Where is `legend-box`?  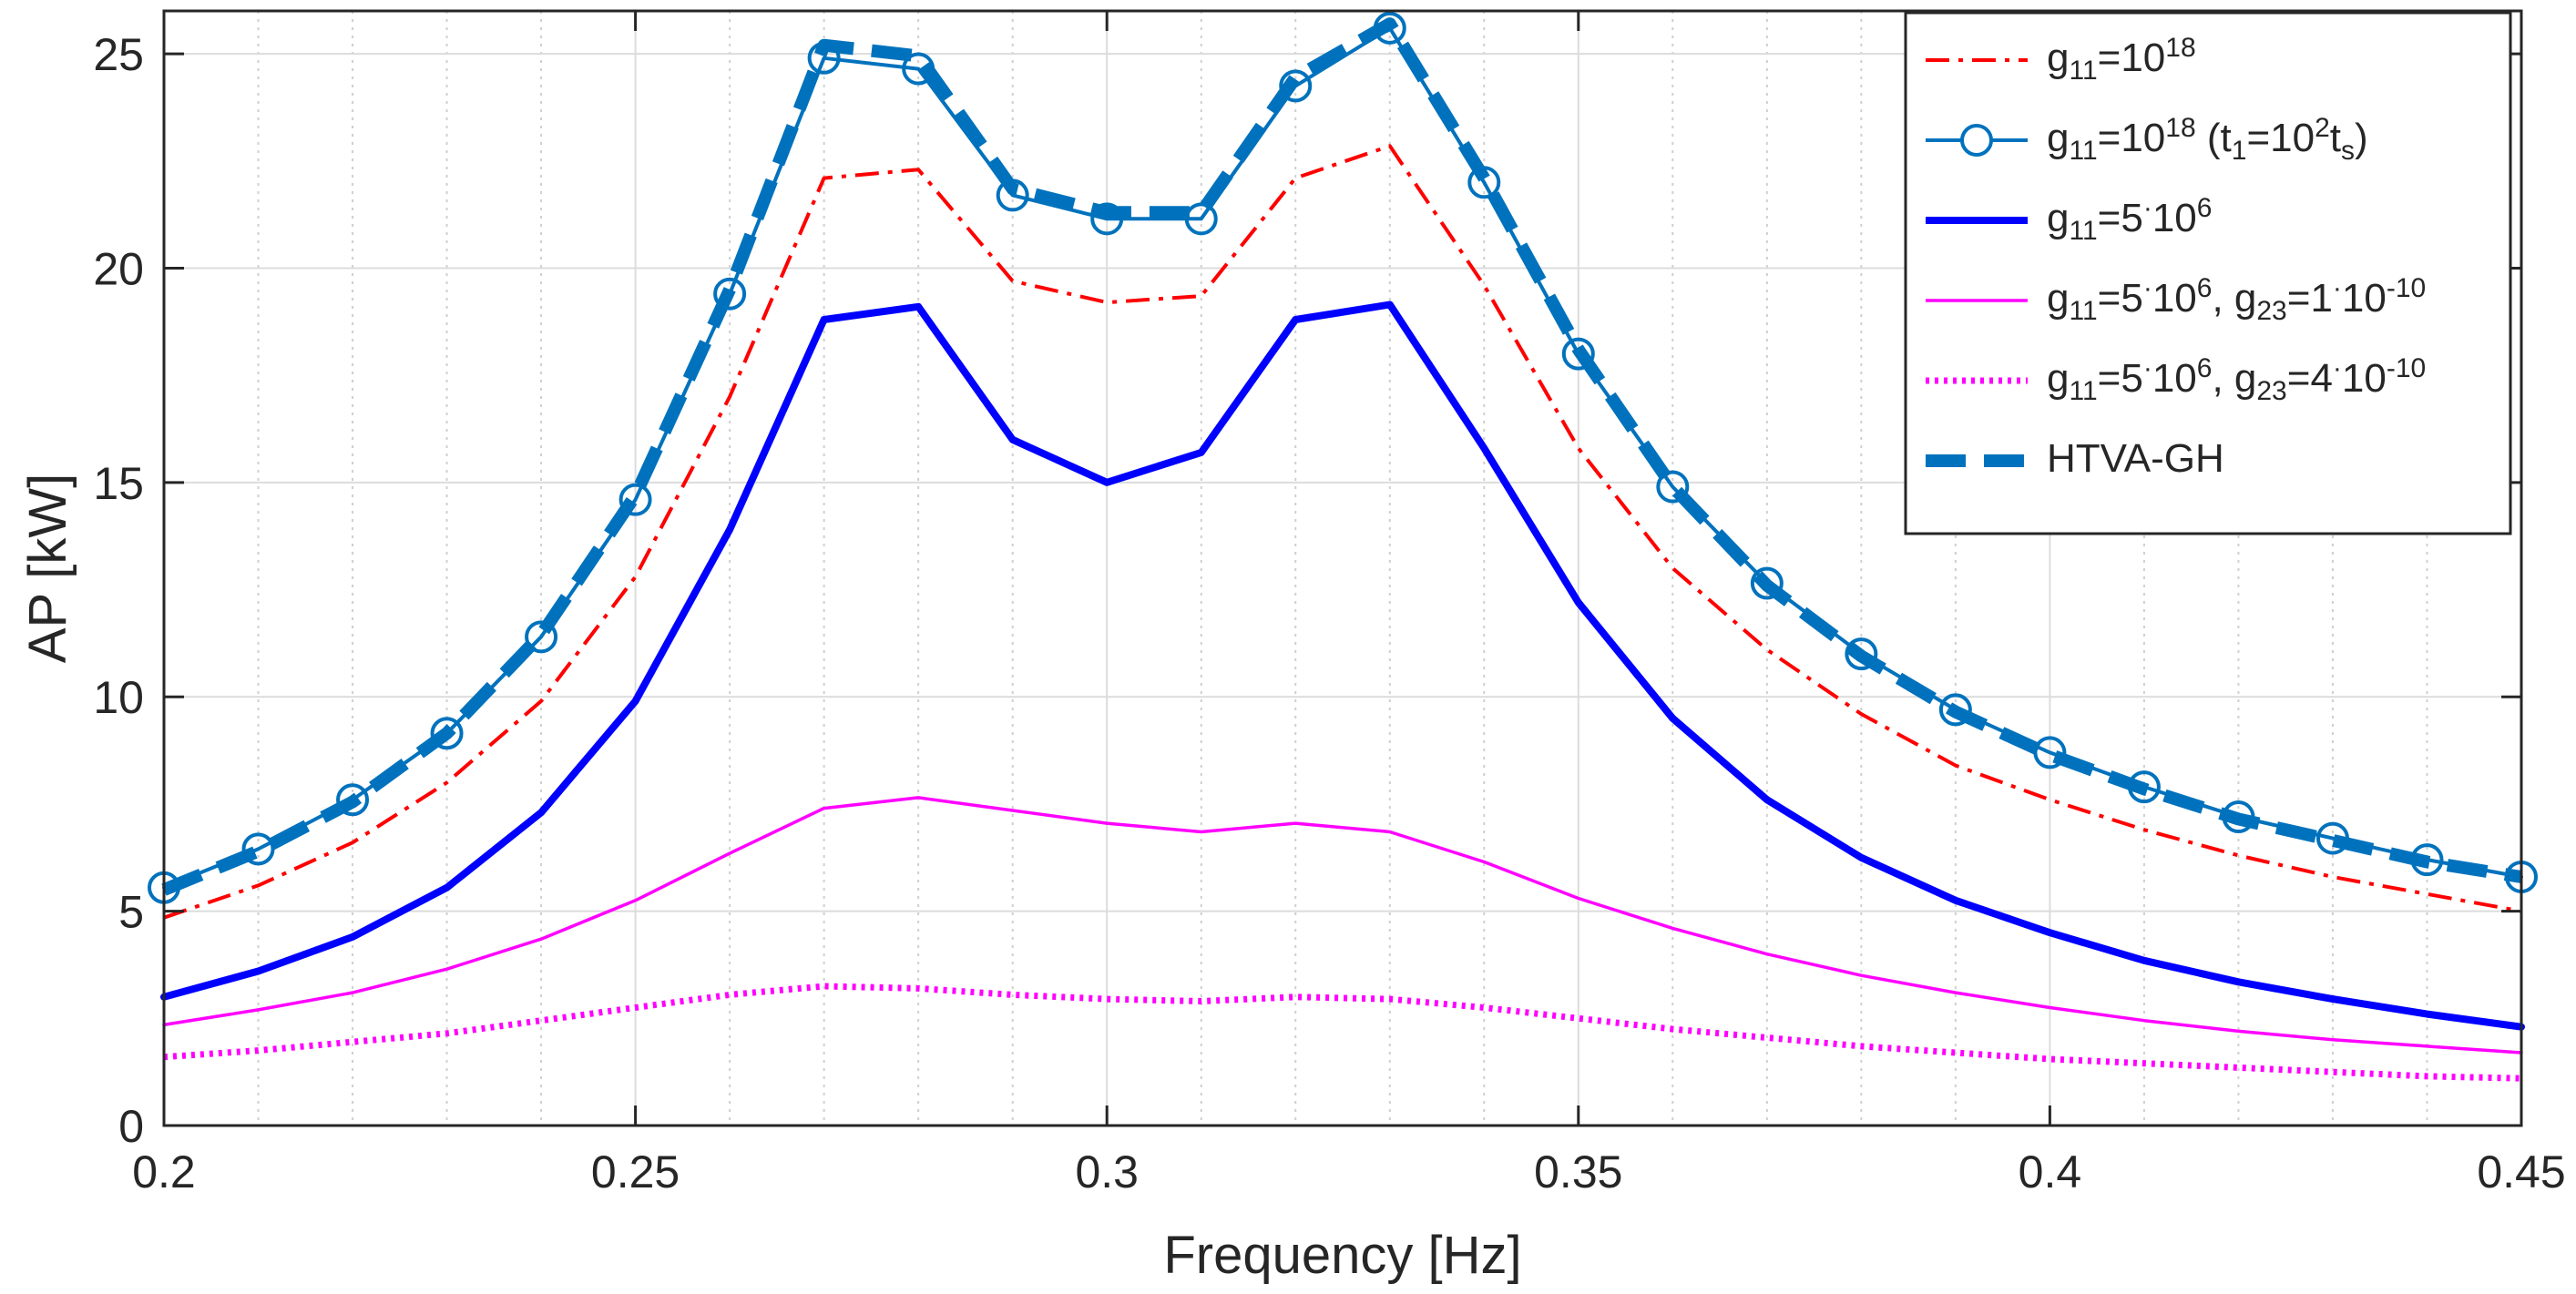 legend-box is located at coordinates (2208, 273).